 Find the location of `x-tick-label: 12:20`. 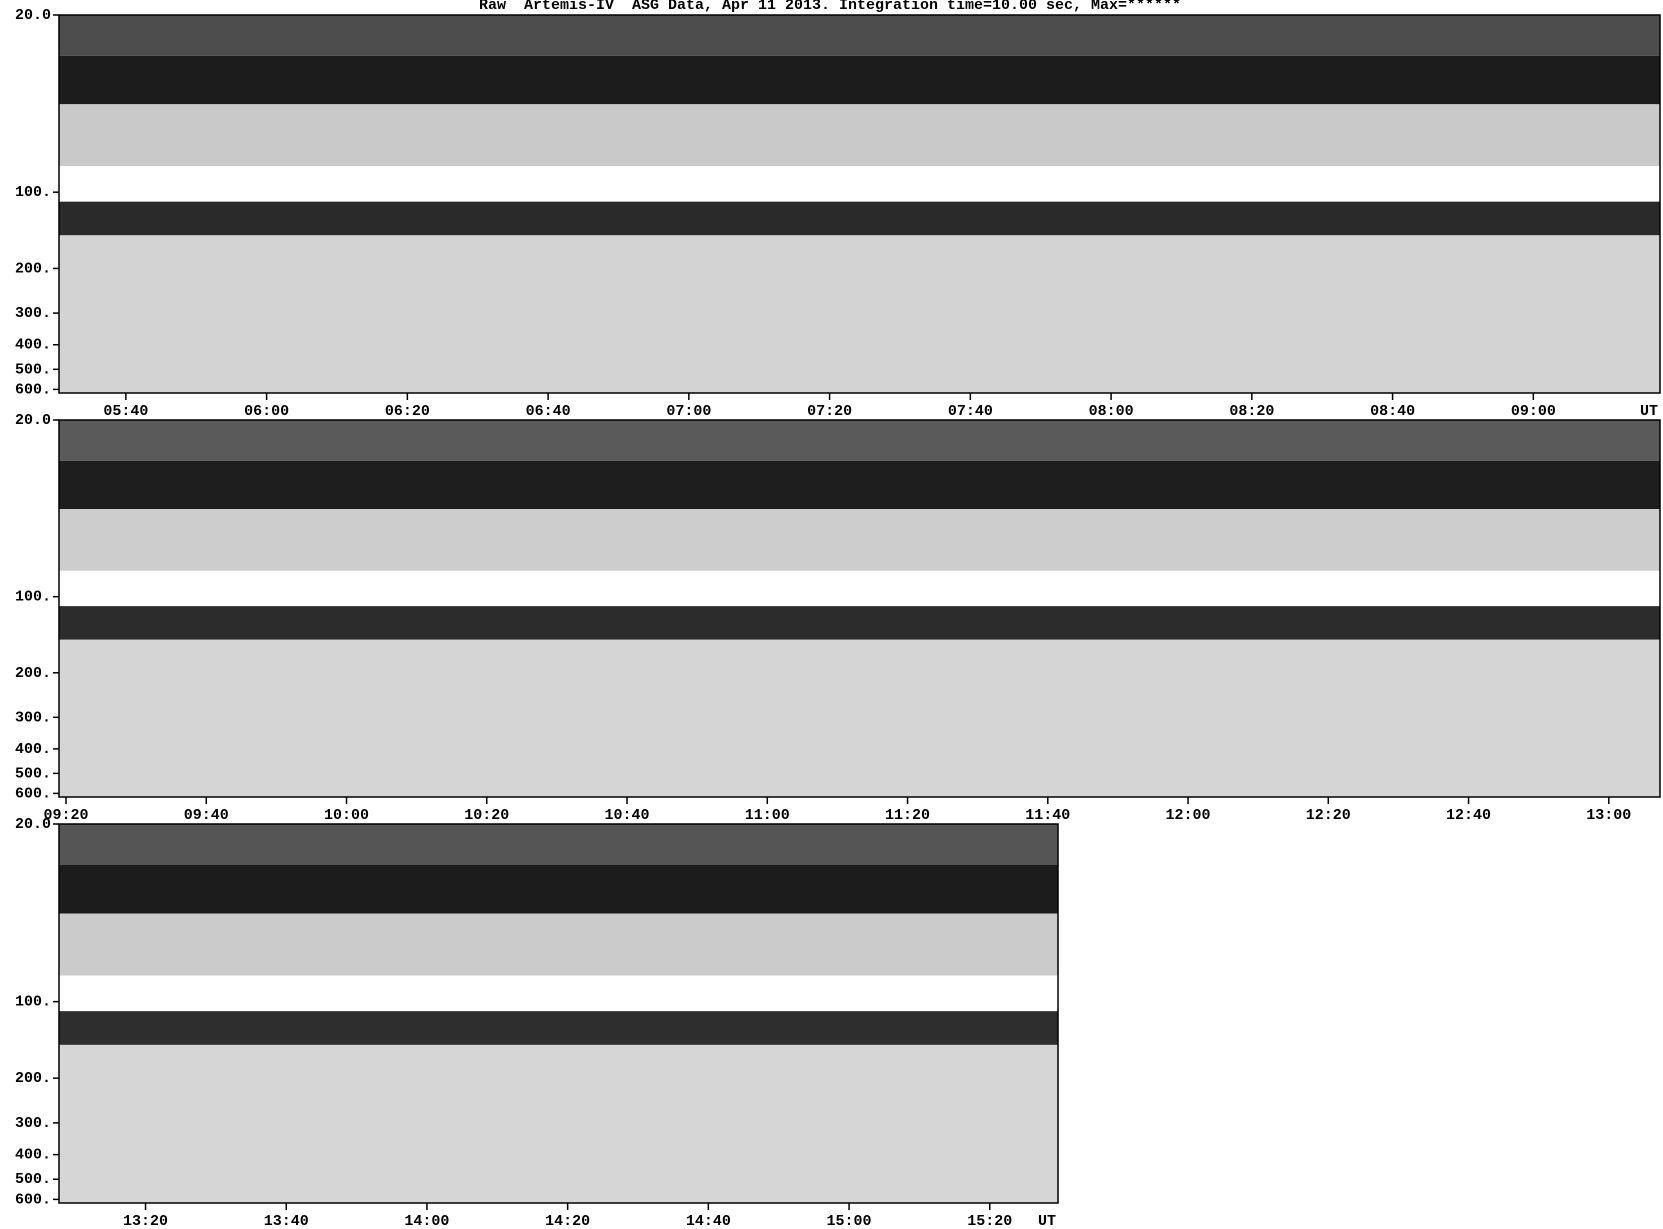

x-tick-label: 12:20 is located at coordinates (1328, 815).